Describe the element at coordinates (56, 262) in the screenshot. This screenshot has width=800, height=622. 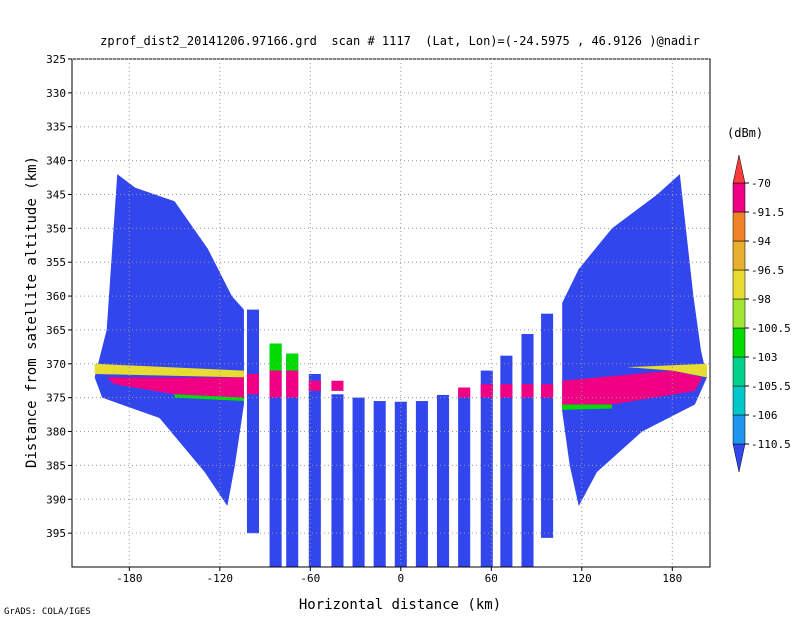
I see `y-tick-label: 355` at that location.